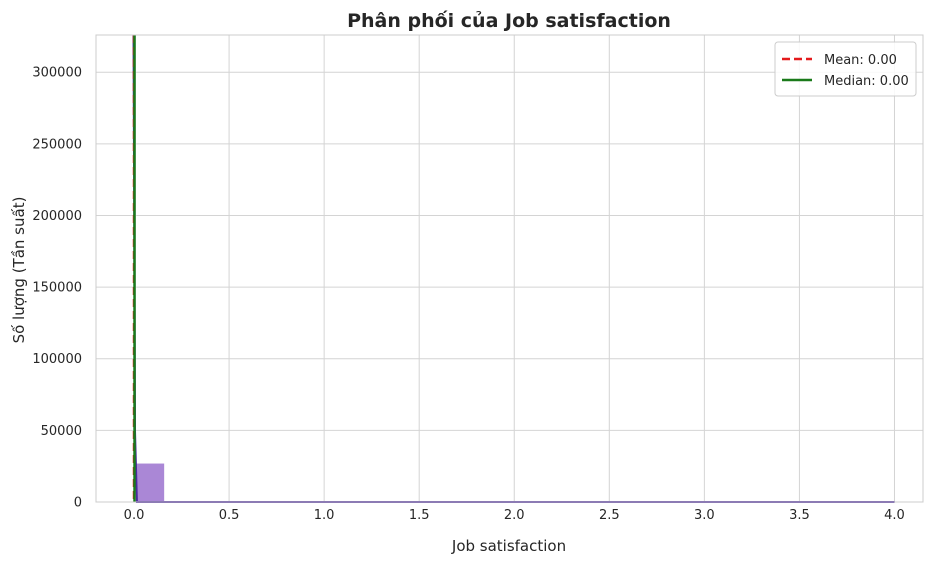 This screenshot has width=934, height=564. What do you see at coordinates (57, 73) in the screenshot?
I see `y-tick-label: 300000` at bounding box center [57, 73].